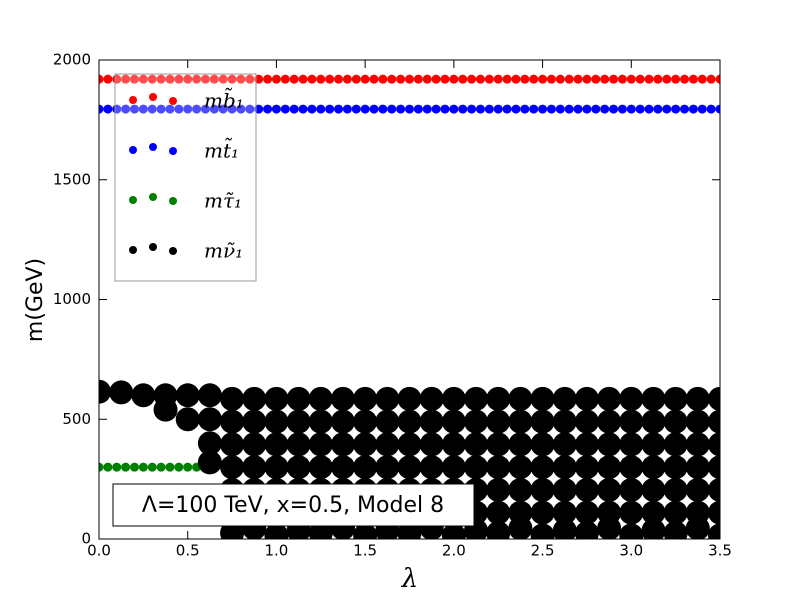 This screenshot has height=600, width=800. What do you see at coordinates (293, 505) in the screenshot?
I see `annotation-box` at bounding box center [293, 505].